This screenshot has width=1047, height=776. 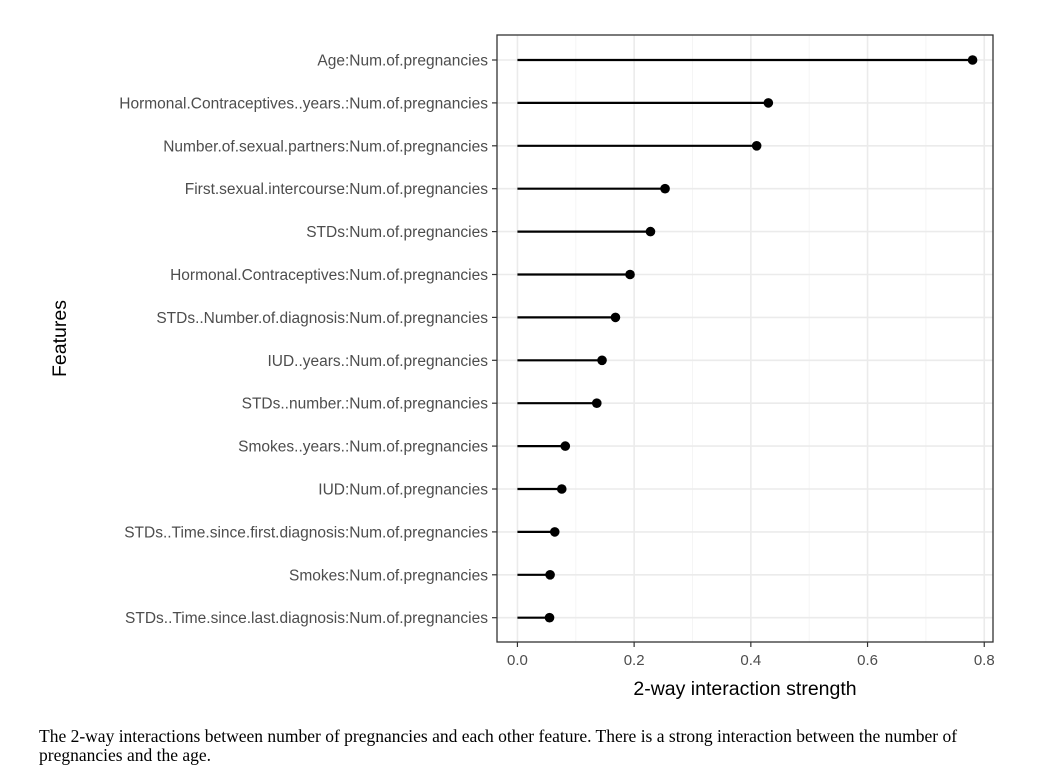 I want to click on x-tick-label: 0.8, so click(x=984, y=660).